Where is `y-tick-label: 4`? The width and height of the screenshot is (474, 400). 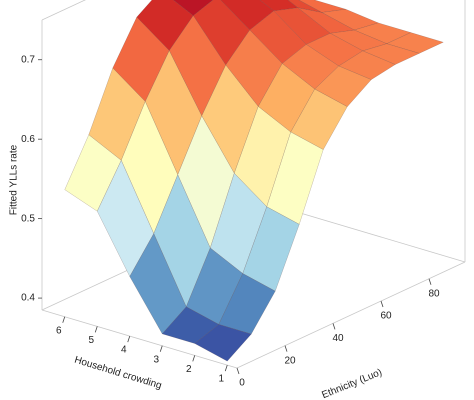
y-tick-label: 4 is located at coordinates (124, 350).